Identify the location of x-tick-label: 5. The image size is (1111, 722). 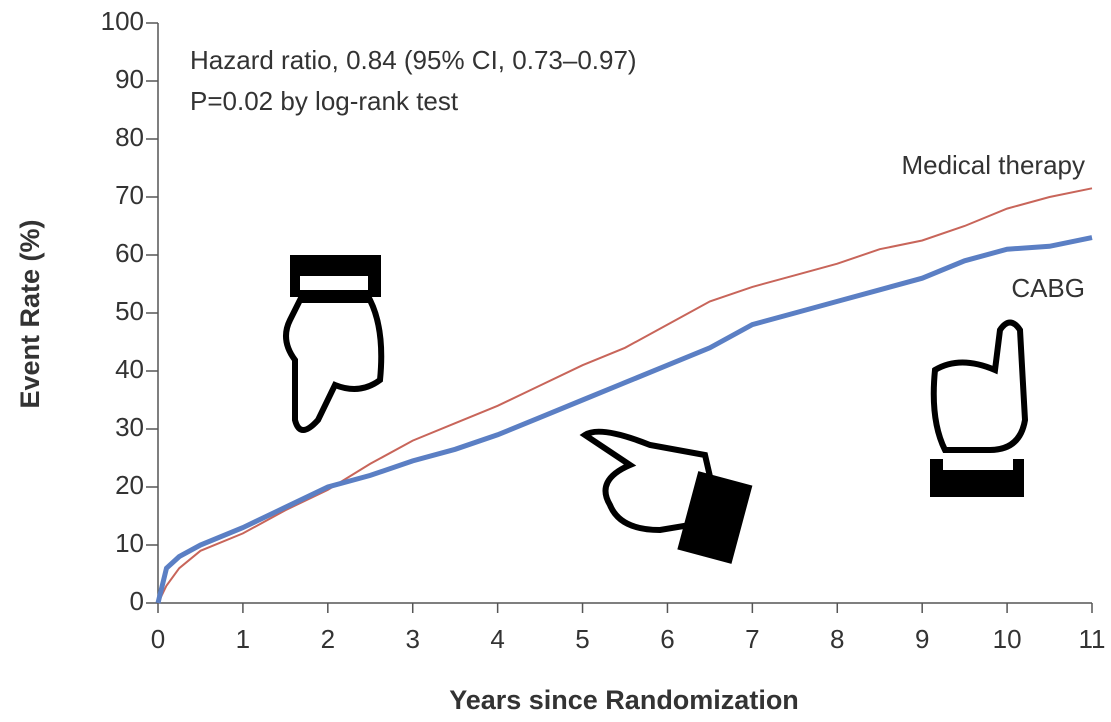
(582, 639).